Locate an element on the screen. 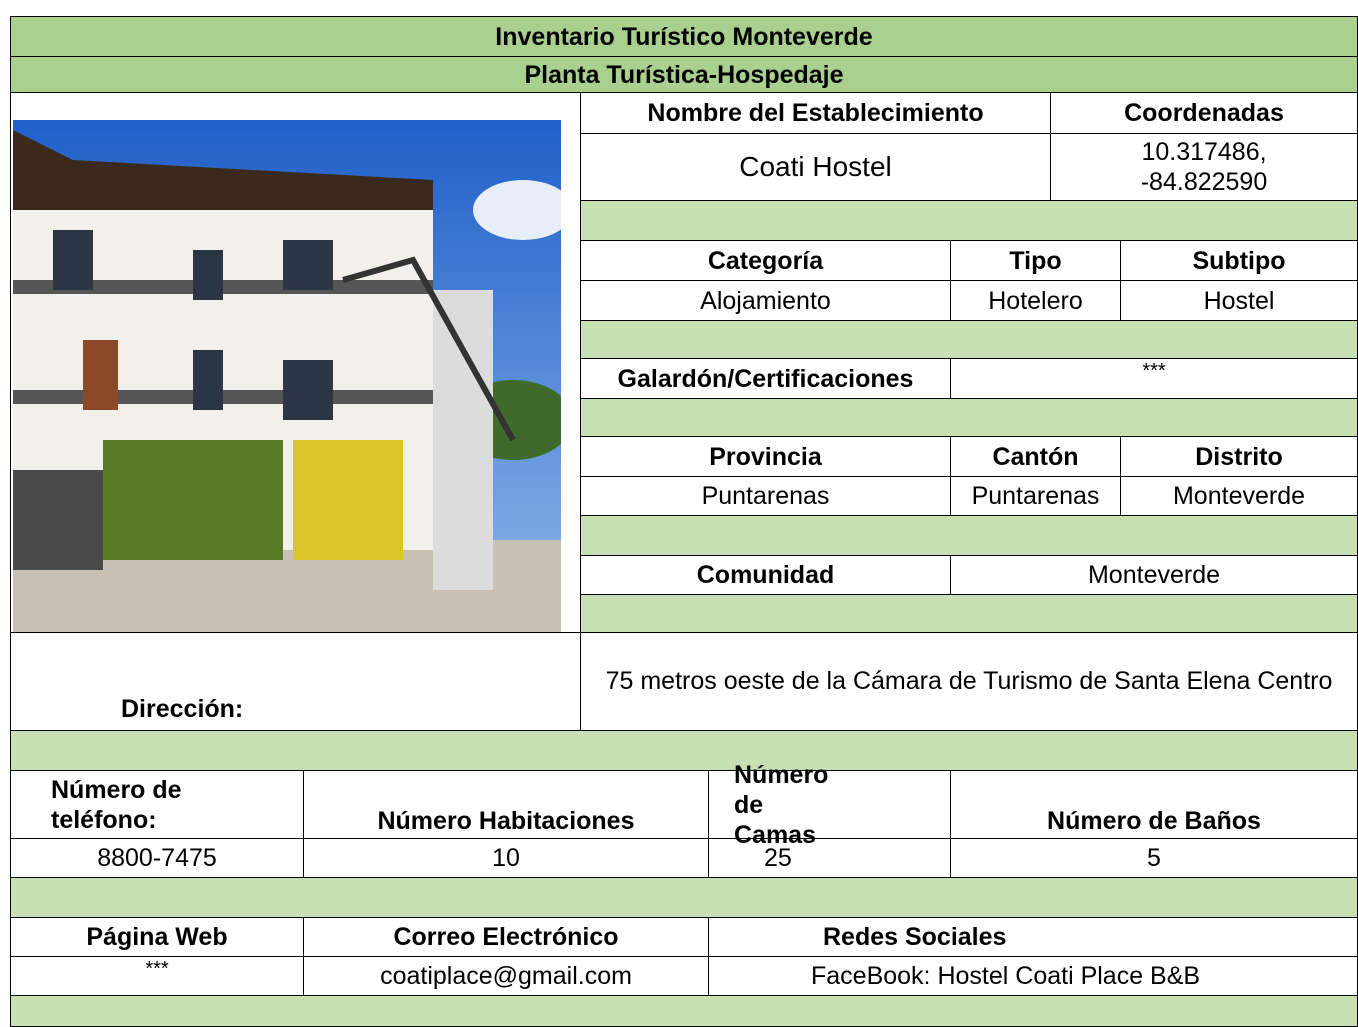 The width and height of the screenshot is (1358, 1027). subtype: Hostel is located at coordinates (1239, 300).